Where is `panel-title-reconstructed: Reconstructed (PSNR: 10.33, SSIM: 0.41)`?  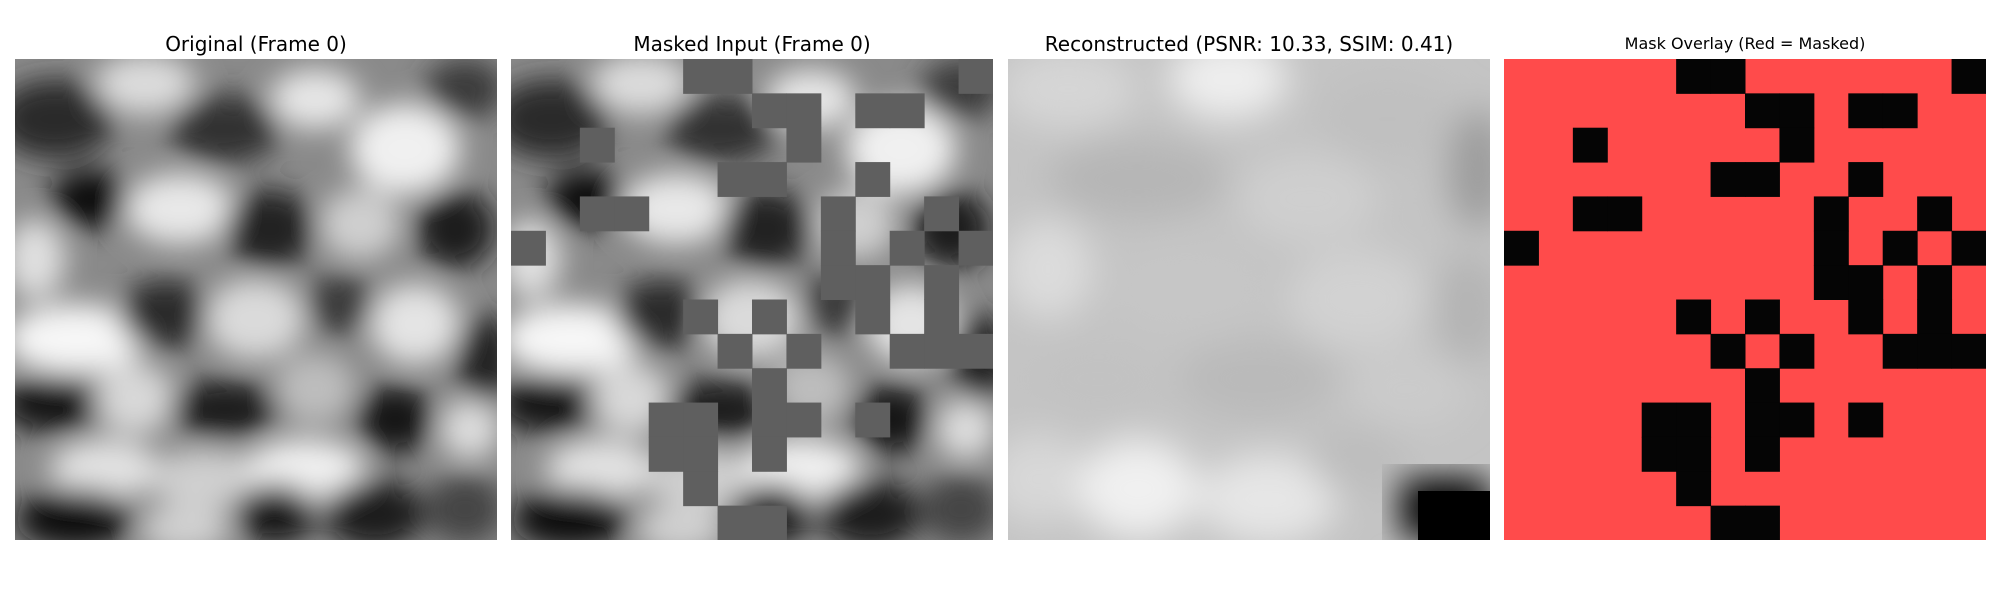
panel-title-reconstructed: Reconstructed (PSNR: 10.33, SSIM: 0.41) is located at coordinates (1249, 44).